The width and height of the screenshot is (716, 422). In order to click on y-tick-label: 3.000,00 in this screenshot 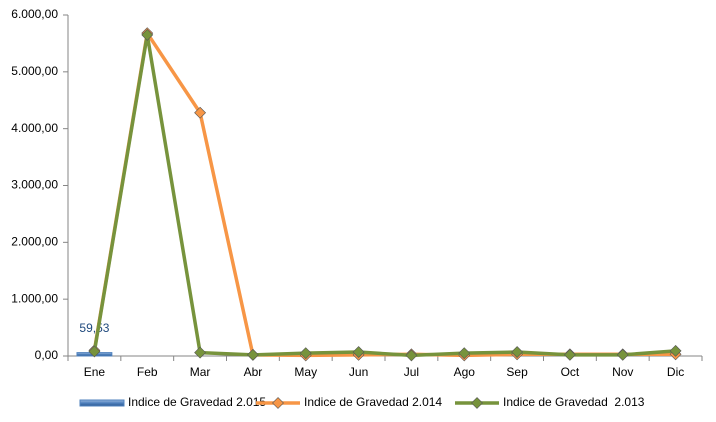, I will do `click(34, 185)`.